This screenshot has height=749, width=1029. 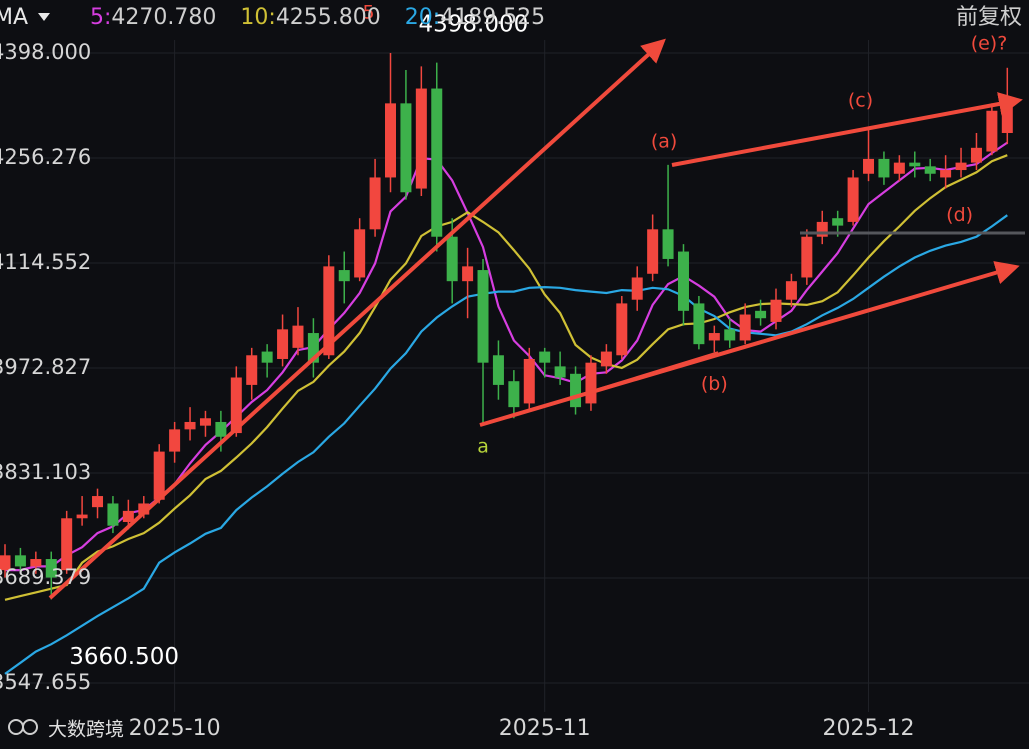 I want to click on trend-arrow, so click(x=749, y=344).